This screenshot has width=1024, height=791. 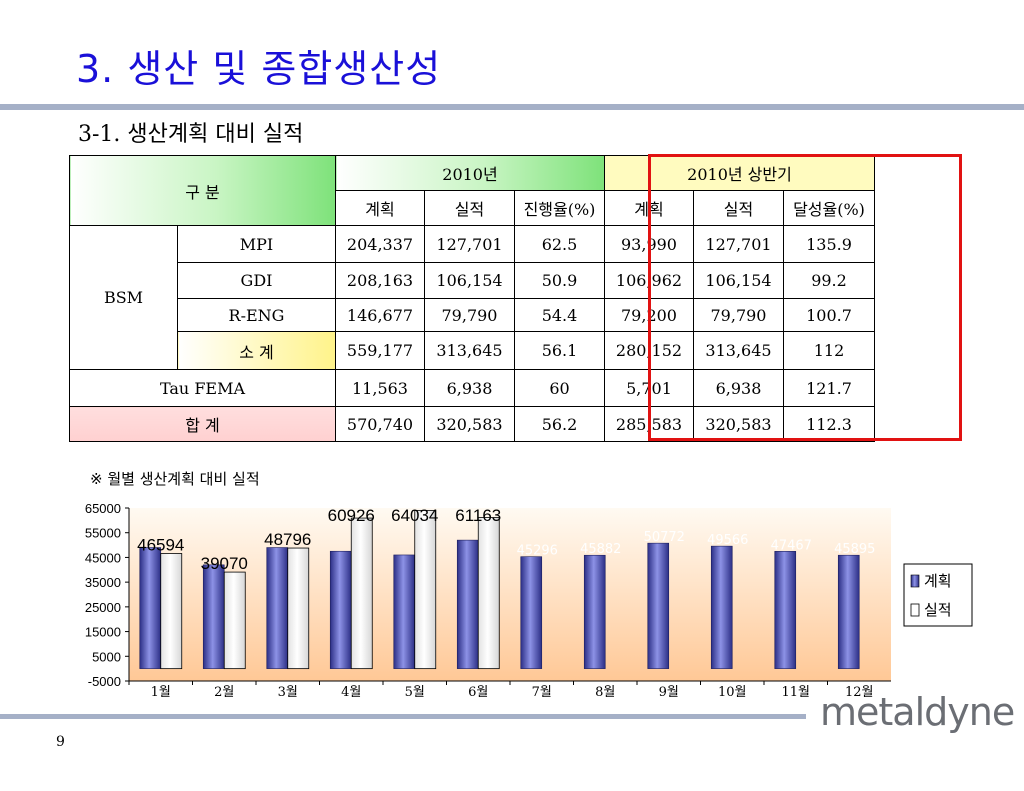 I want to click on bar-label-actual: 39070, so click(x=224, y=563).